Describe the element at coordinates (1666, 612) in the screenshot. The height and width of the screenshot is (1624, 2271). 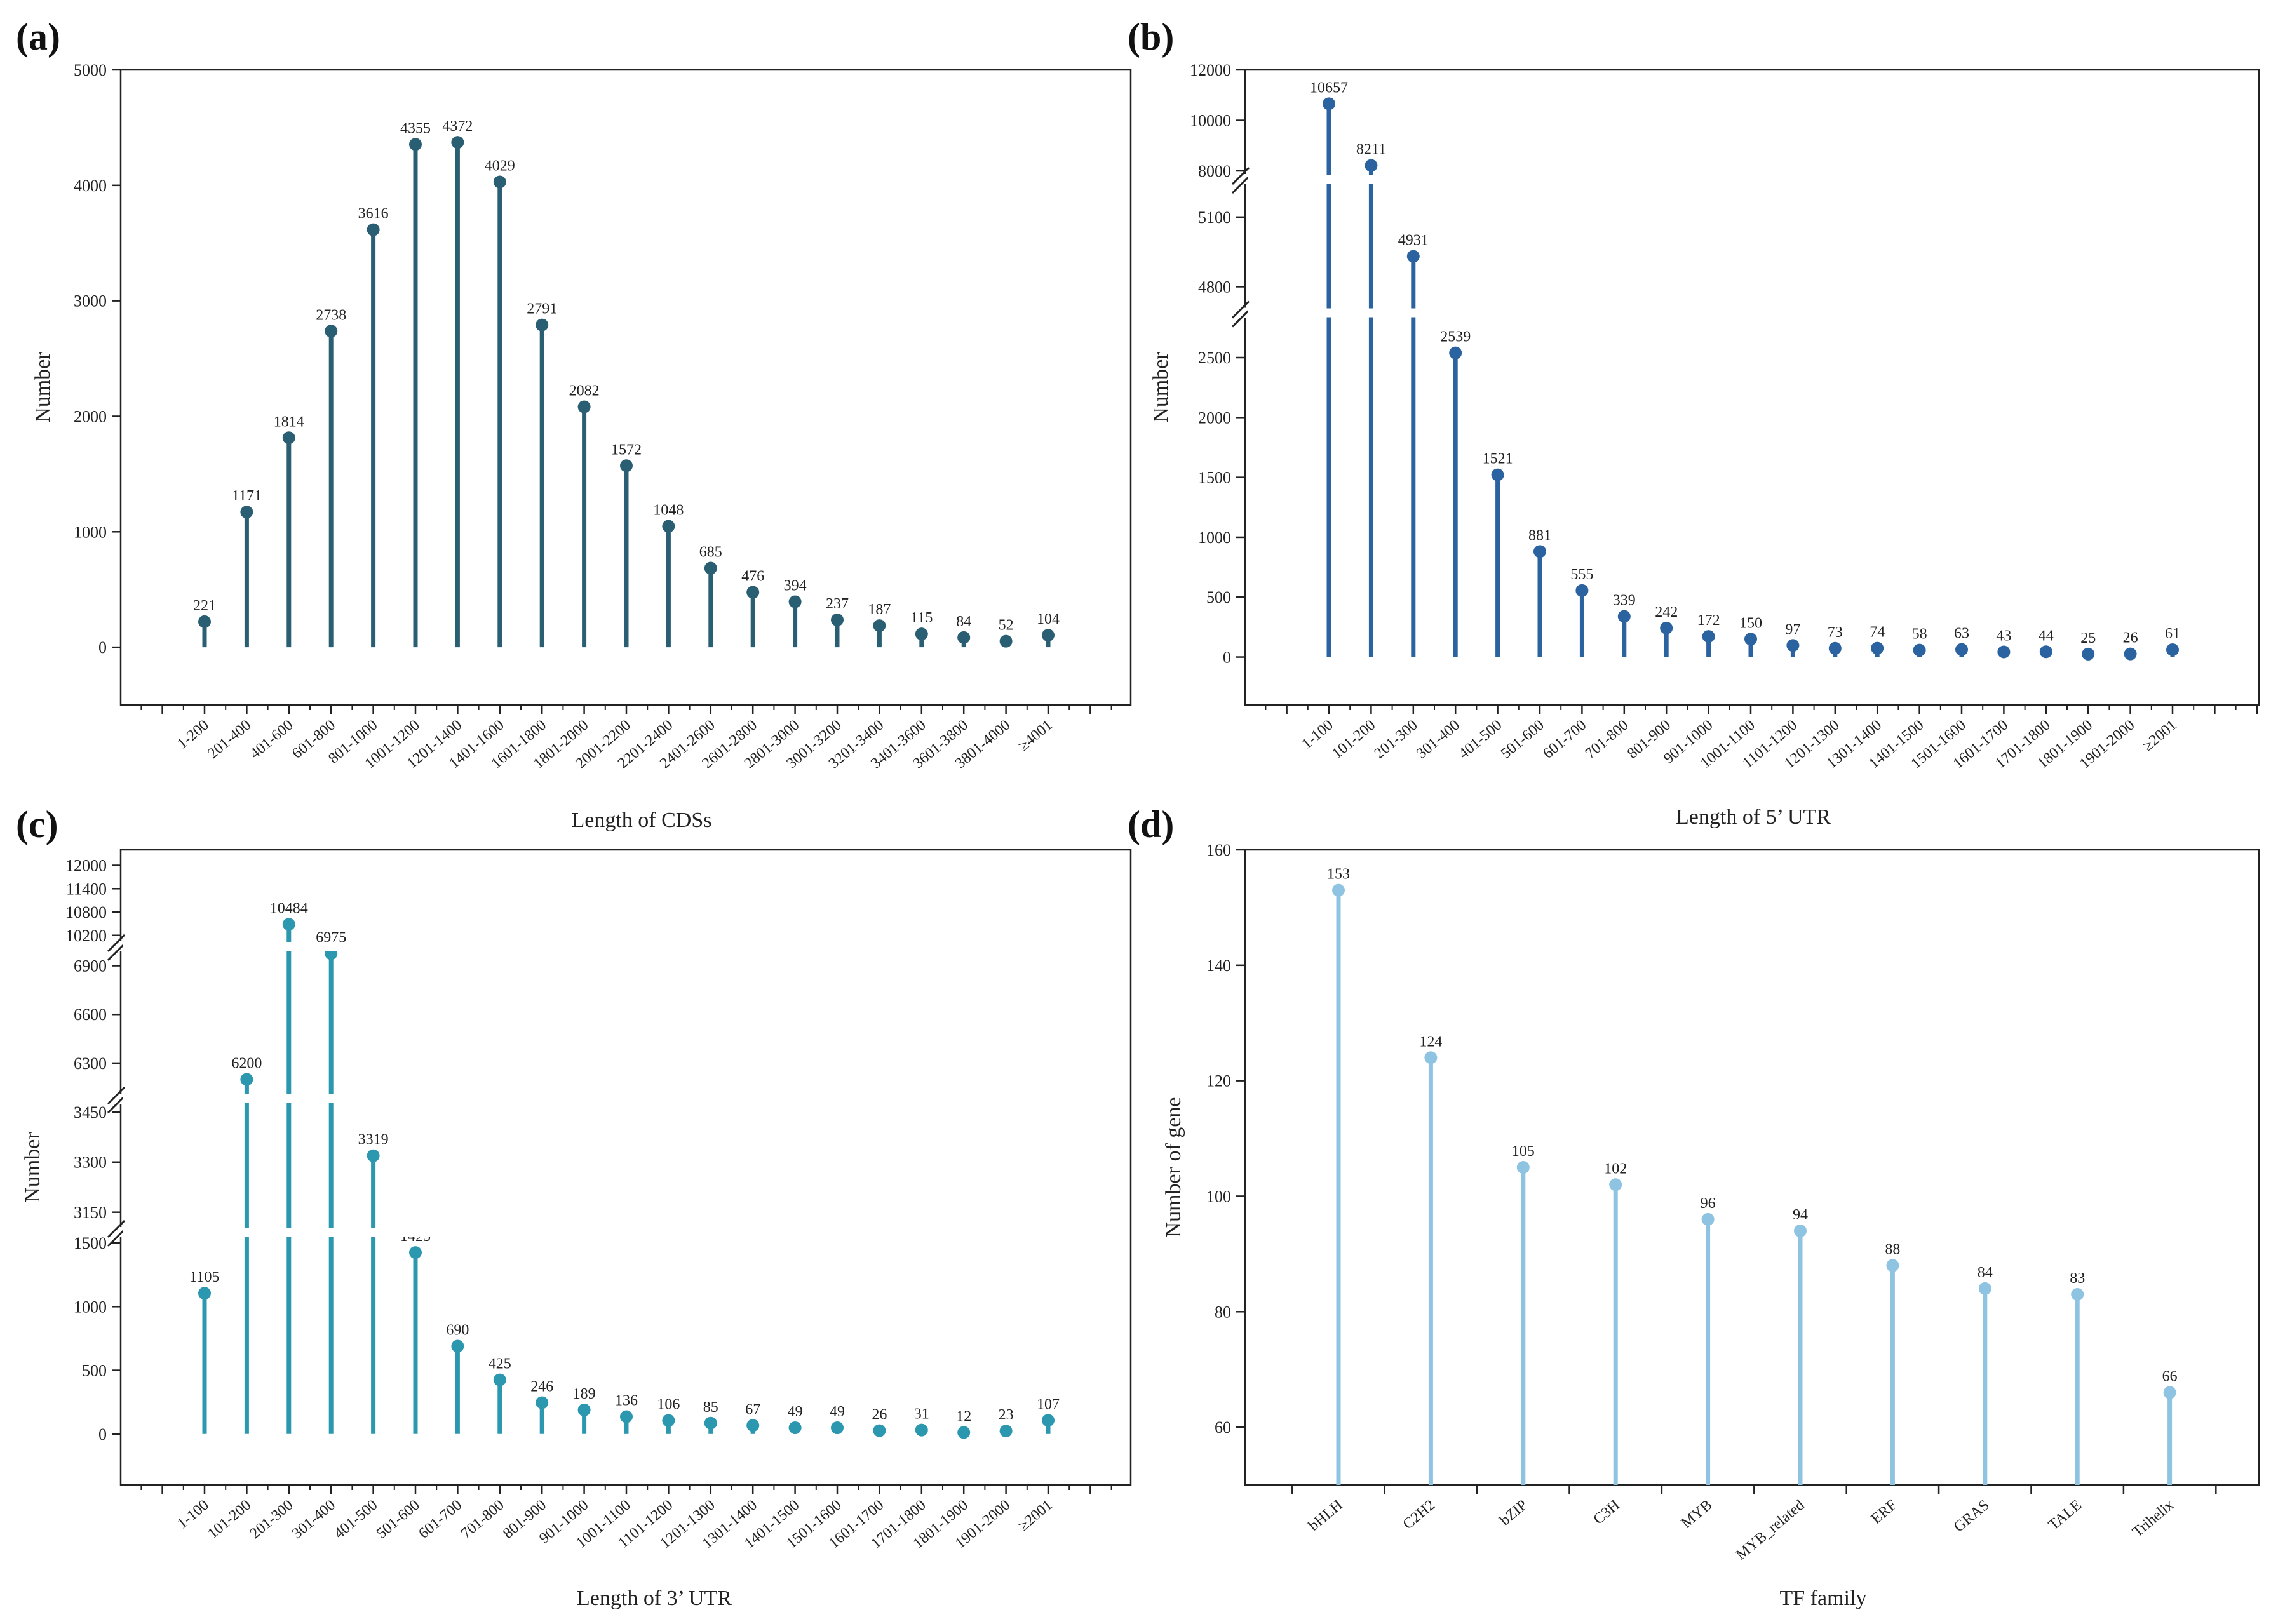
I see `data-label: 242` at that location.